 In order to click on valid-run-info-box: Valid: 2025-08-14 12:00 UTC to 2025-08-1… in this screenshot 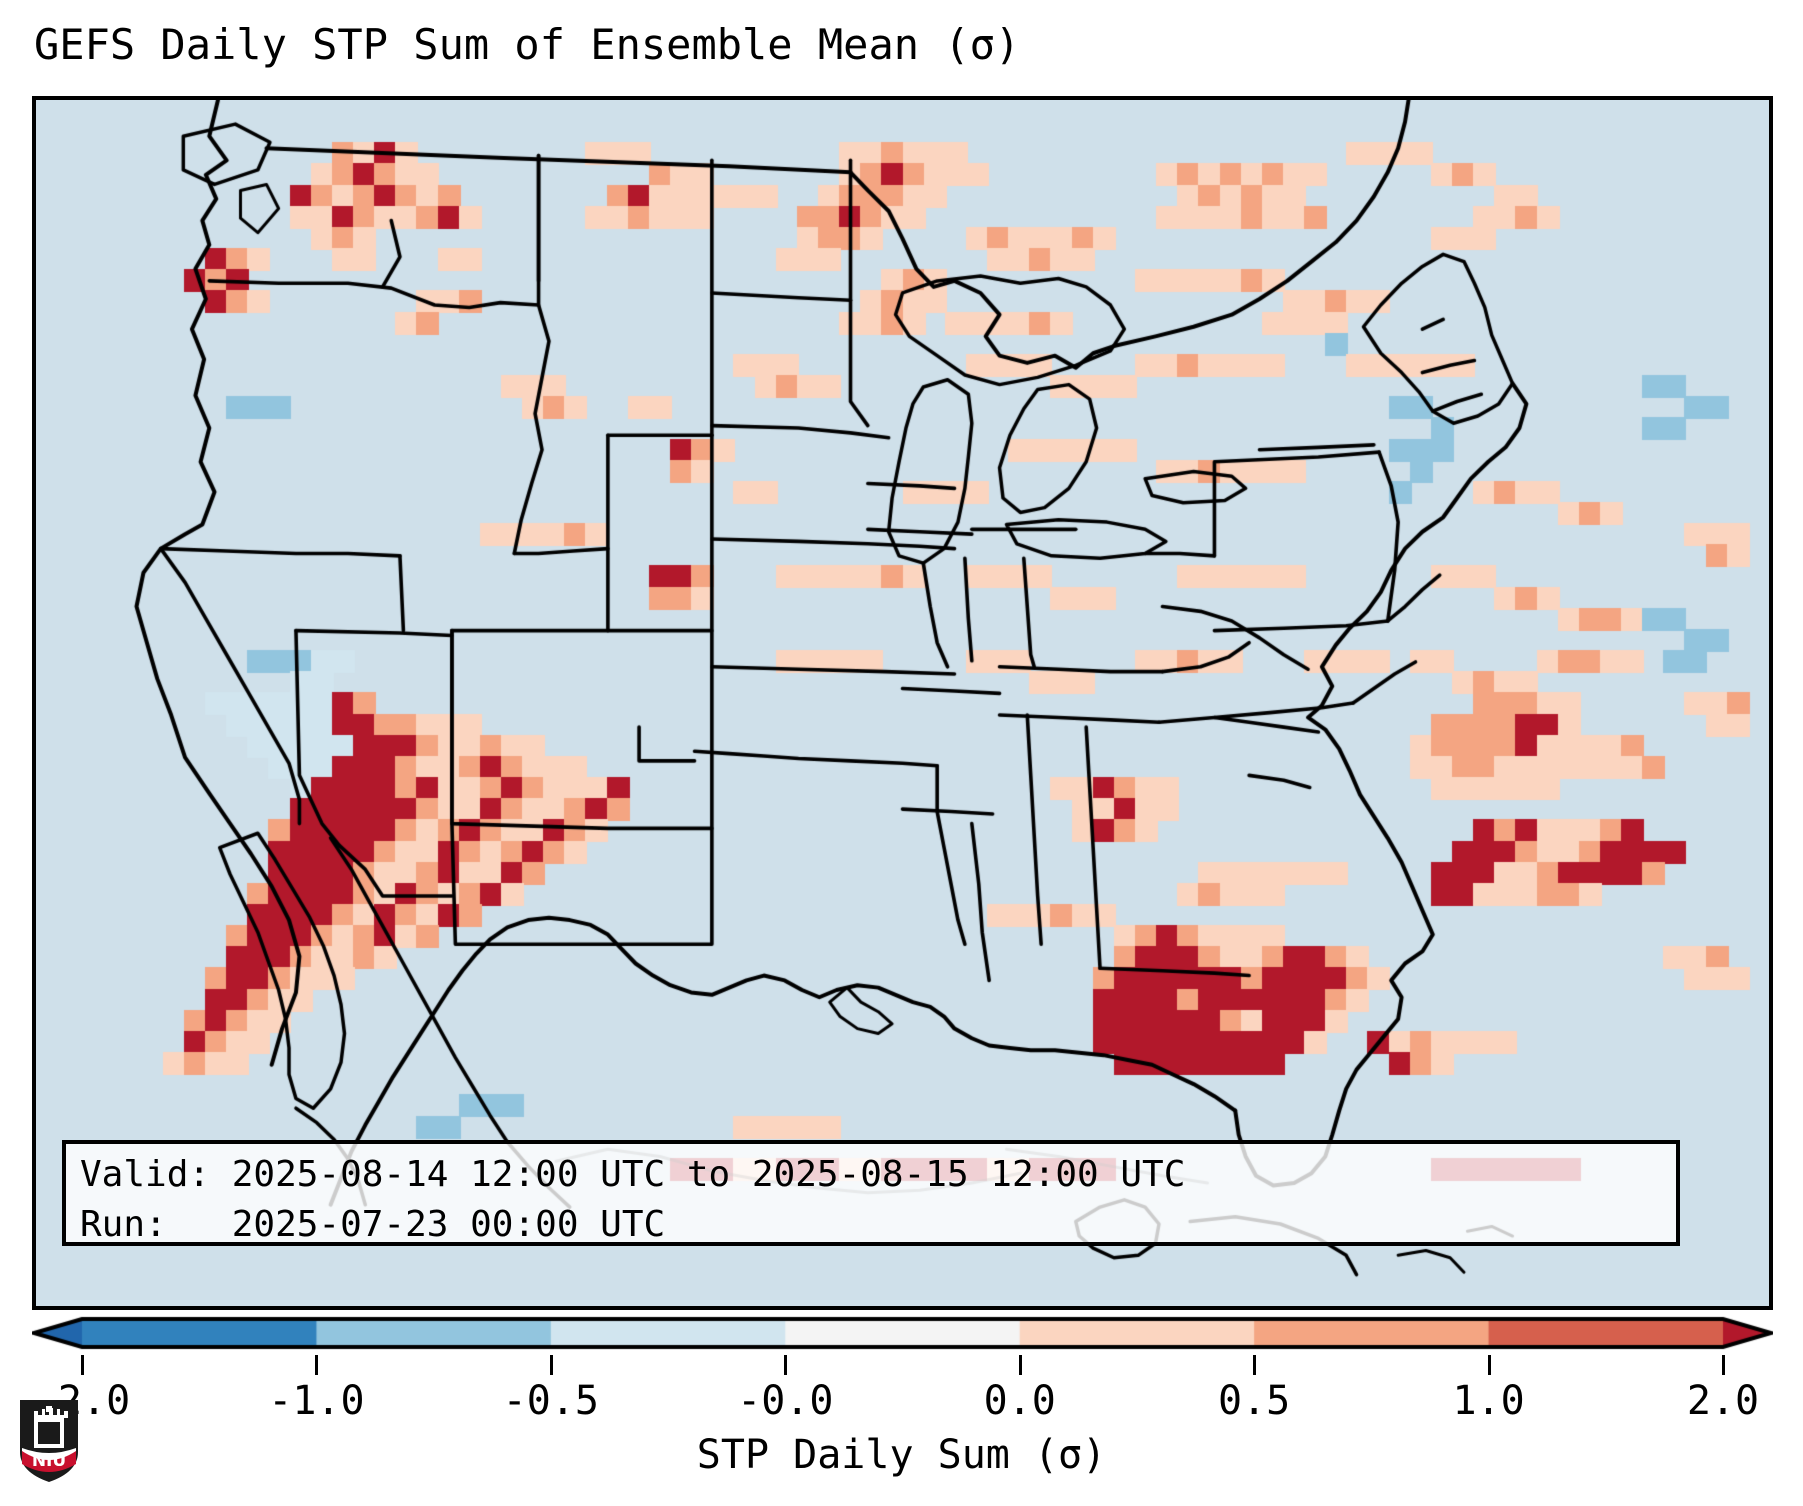, I will do `click(871, 1193)`.